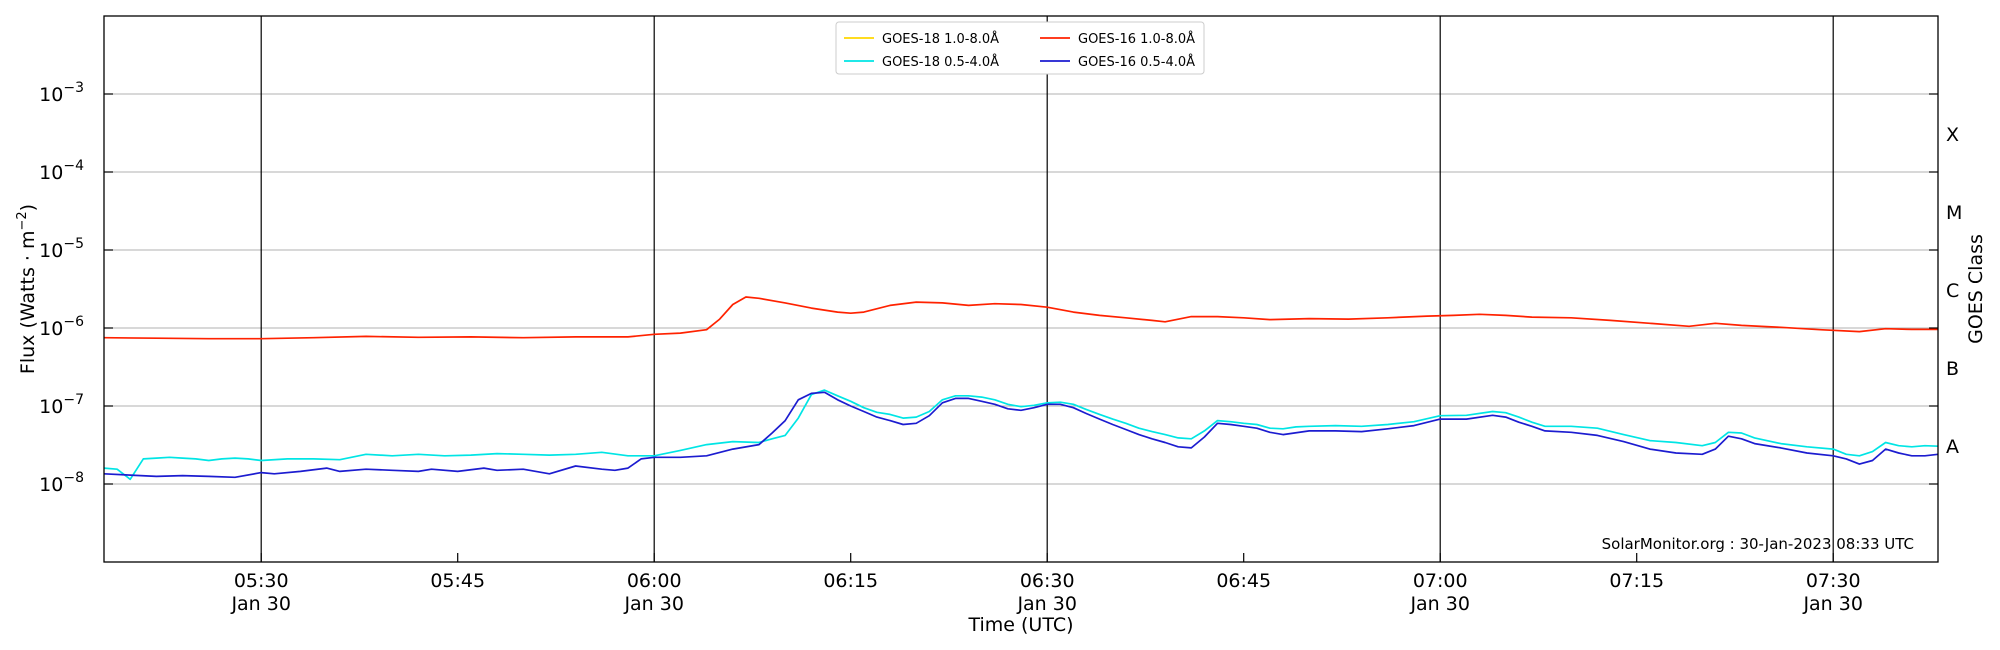 This screenshot has width=2000, height=650. Describe the element at coordinates (1047, 581) in the screenshot. I see `x-tick-label: 06:30` at that location.